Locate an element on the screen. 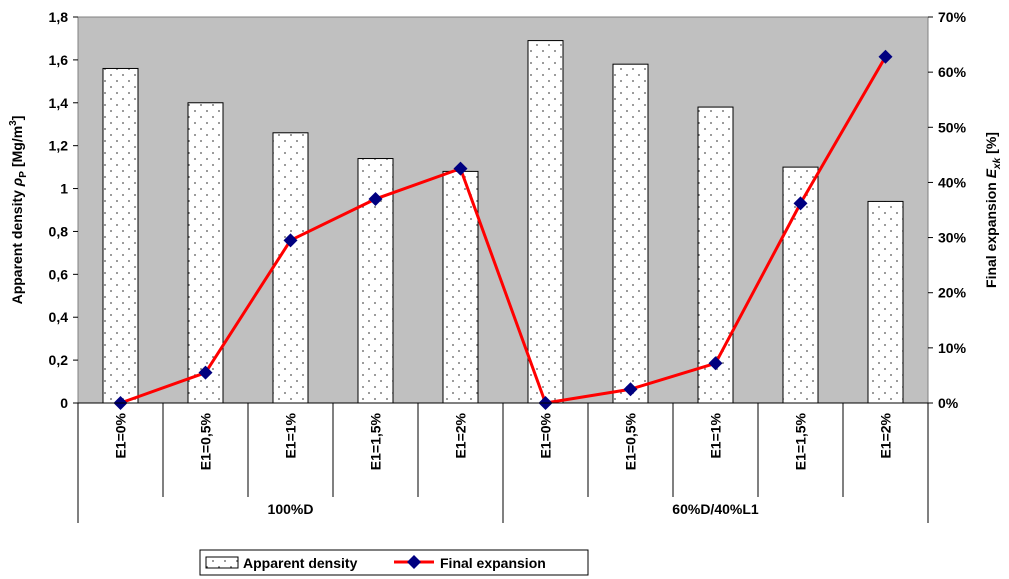  left-axis-title-sub: P is located at coordinates (23, 174).